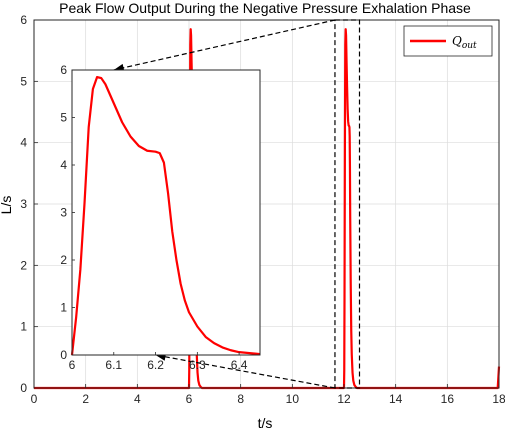 This screenshot has height=430, width=505. I want to click on x-tick-label: 16, so click(448, 399).